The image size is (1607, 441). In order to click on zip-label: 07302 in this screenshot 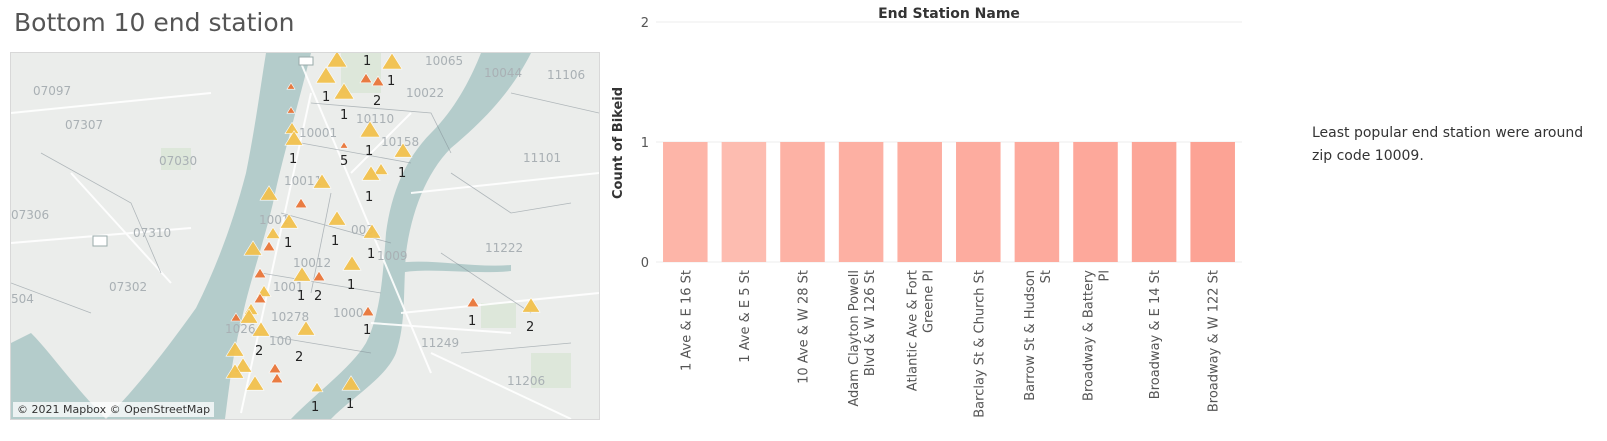, I will do `click(128, 287)`.